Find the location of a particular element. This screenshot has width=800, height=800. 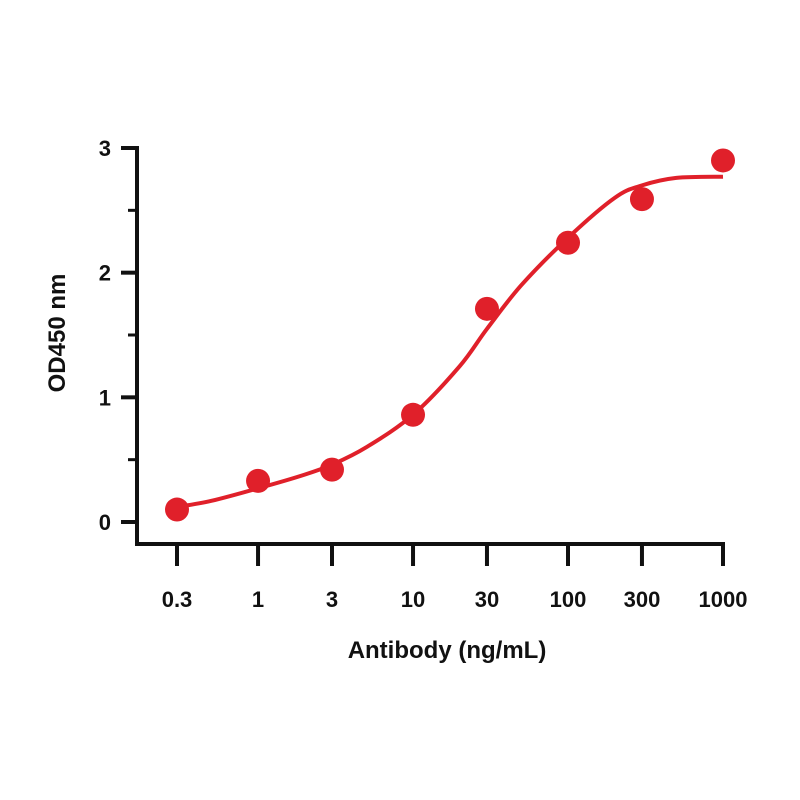

x-tick-label: 1 is located at coordinates (258, 599).